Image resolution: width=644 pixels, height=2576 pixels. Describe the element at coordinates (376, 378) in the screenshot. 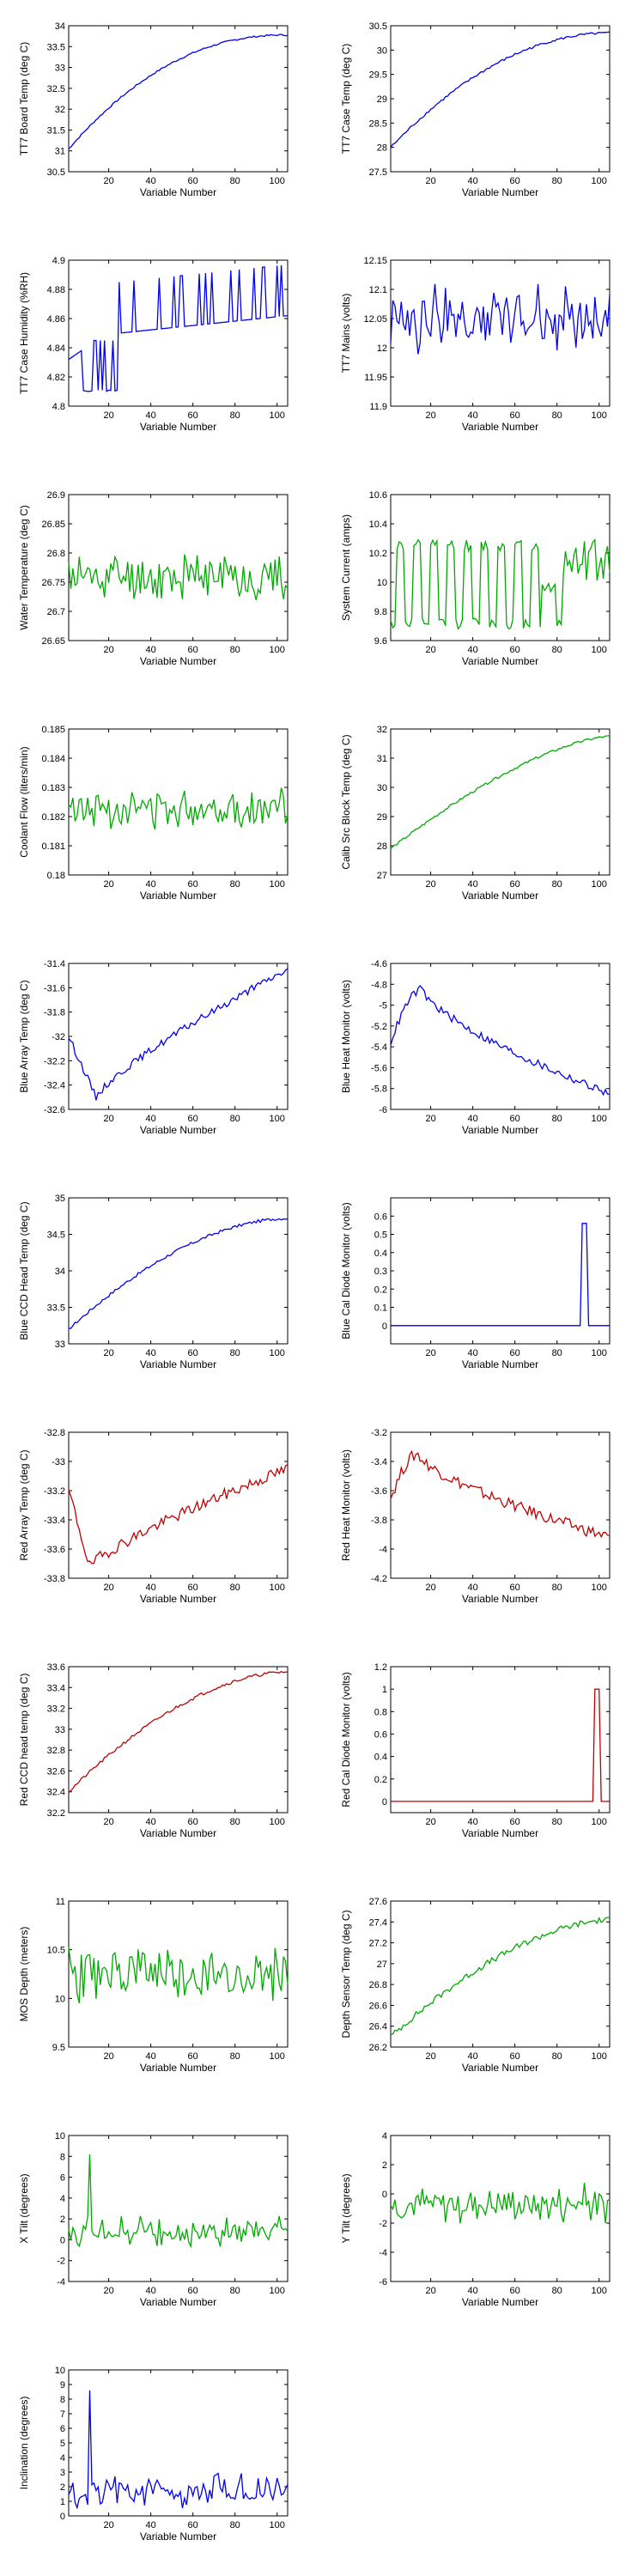

I see `y-tick-label: 11.95` at that location.